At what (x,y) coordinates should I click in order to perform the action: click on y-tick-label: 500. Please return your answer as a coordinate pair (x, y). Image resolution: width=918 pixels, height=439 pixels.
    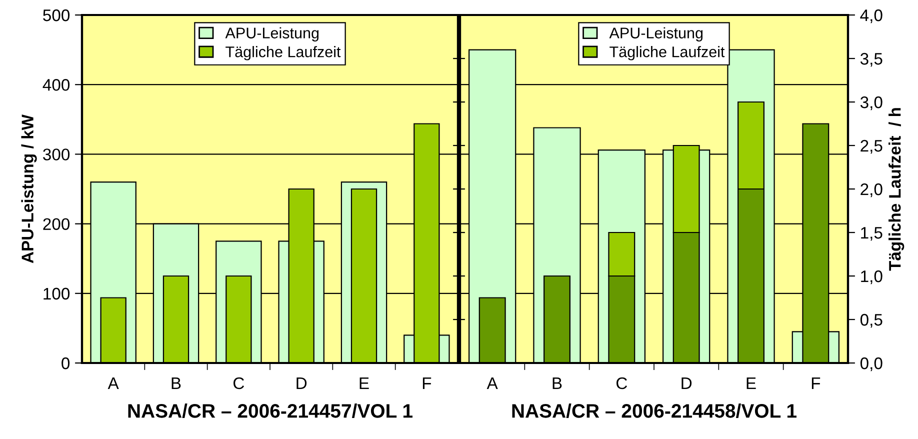
    Looking at the image, I should click on (56, 15).